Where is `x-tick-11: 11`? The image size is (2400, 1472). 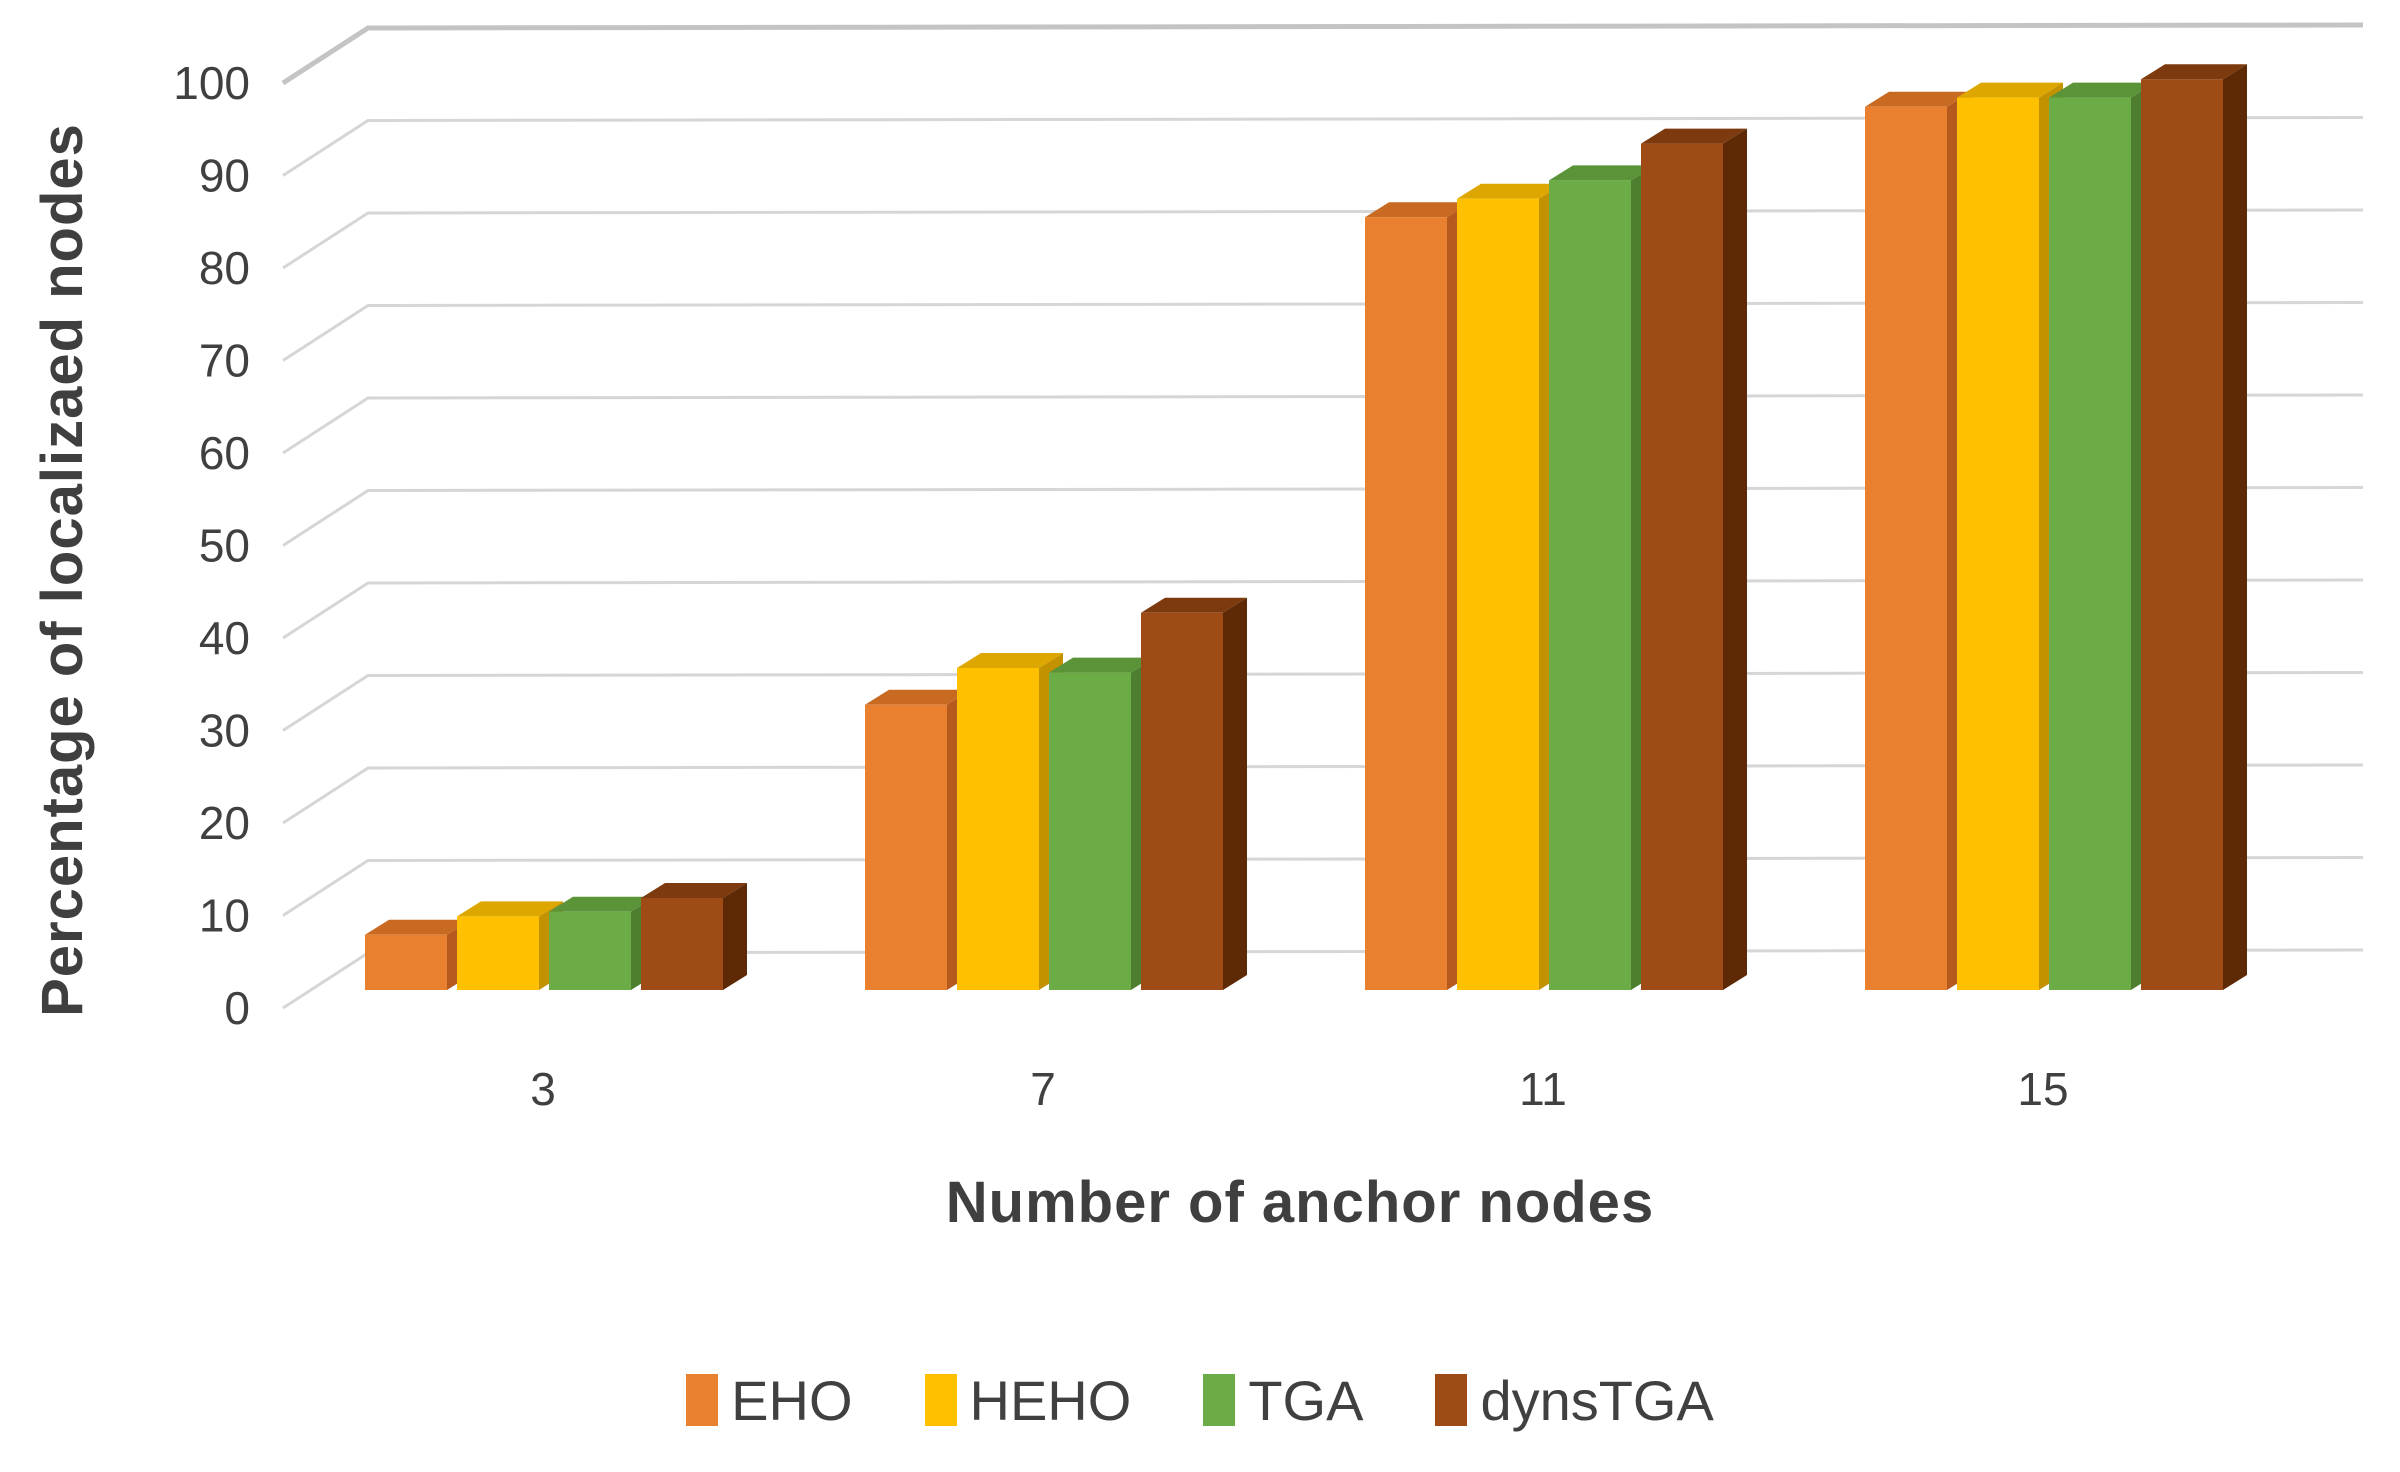
x-tick-11: 11 is located at coordinates (1543, 1089).